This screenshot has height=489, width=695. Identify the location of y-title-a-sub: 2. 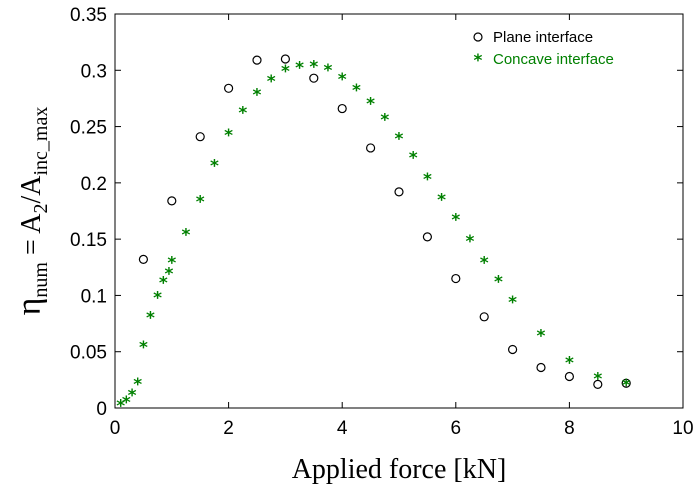
(41, 209).